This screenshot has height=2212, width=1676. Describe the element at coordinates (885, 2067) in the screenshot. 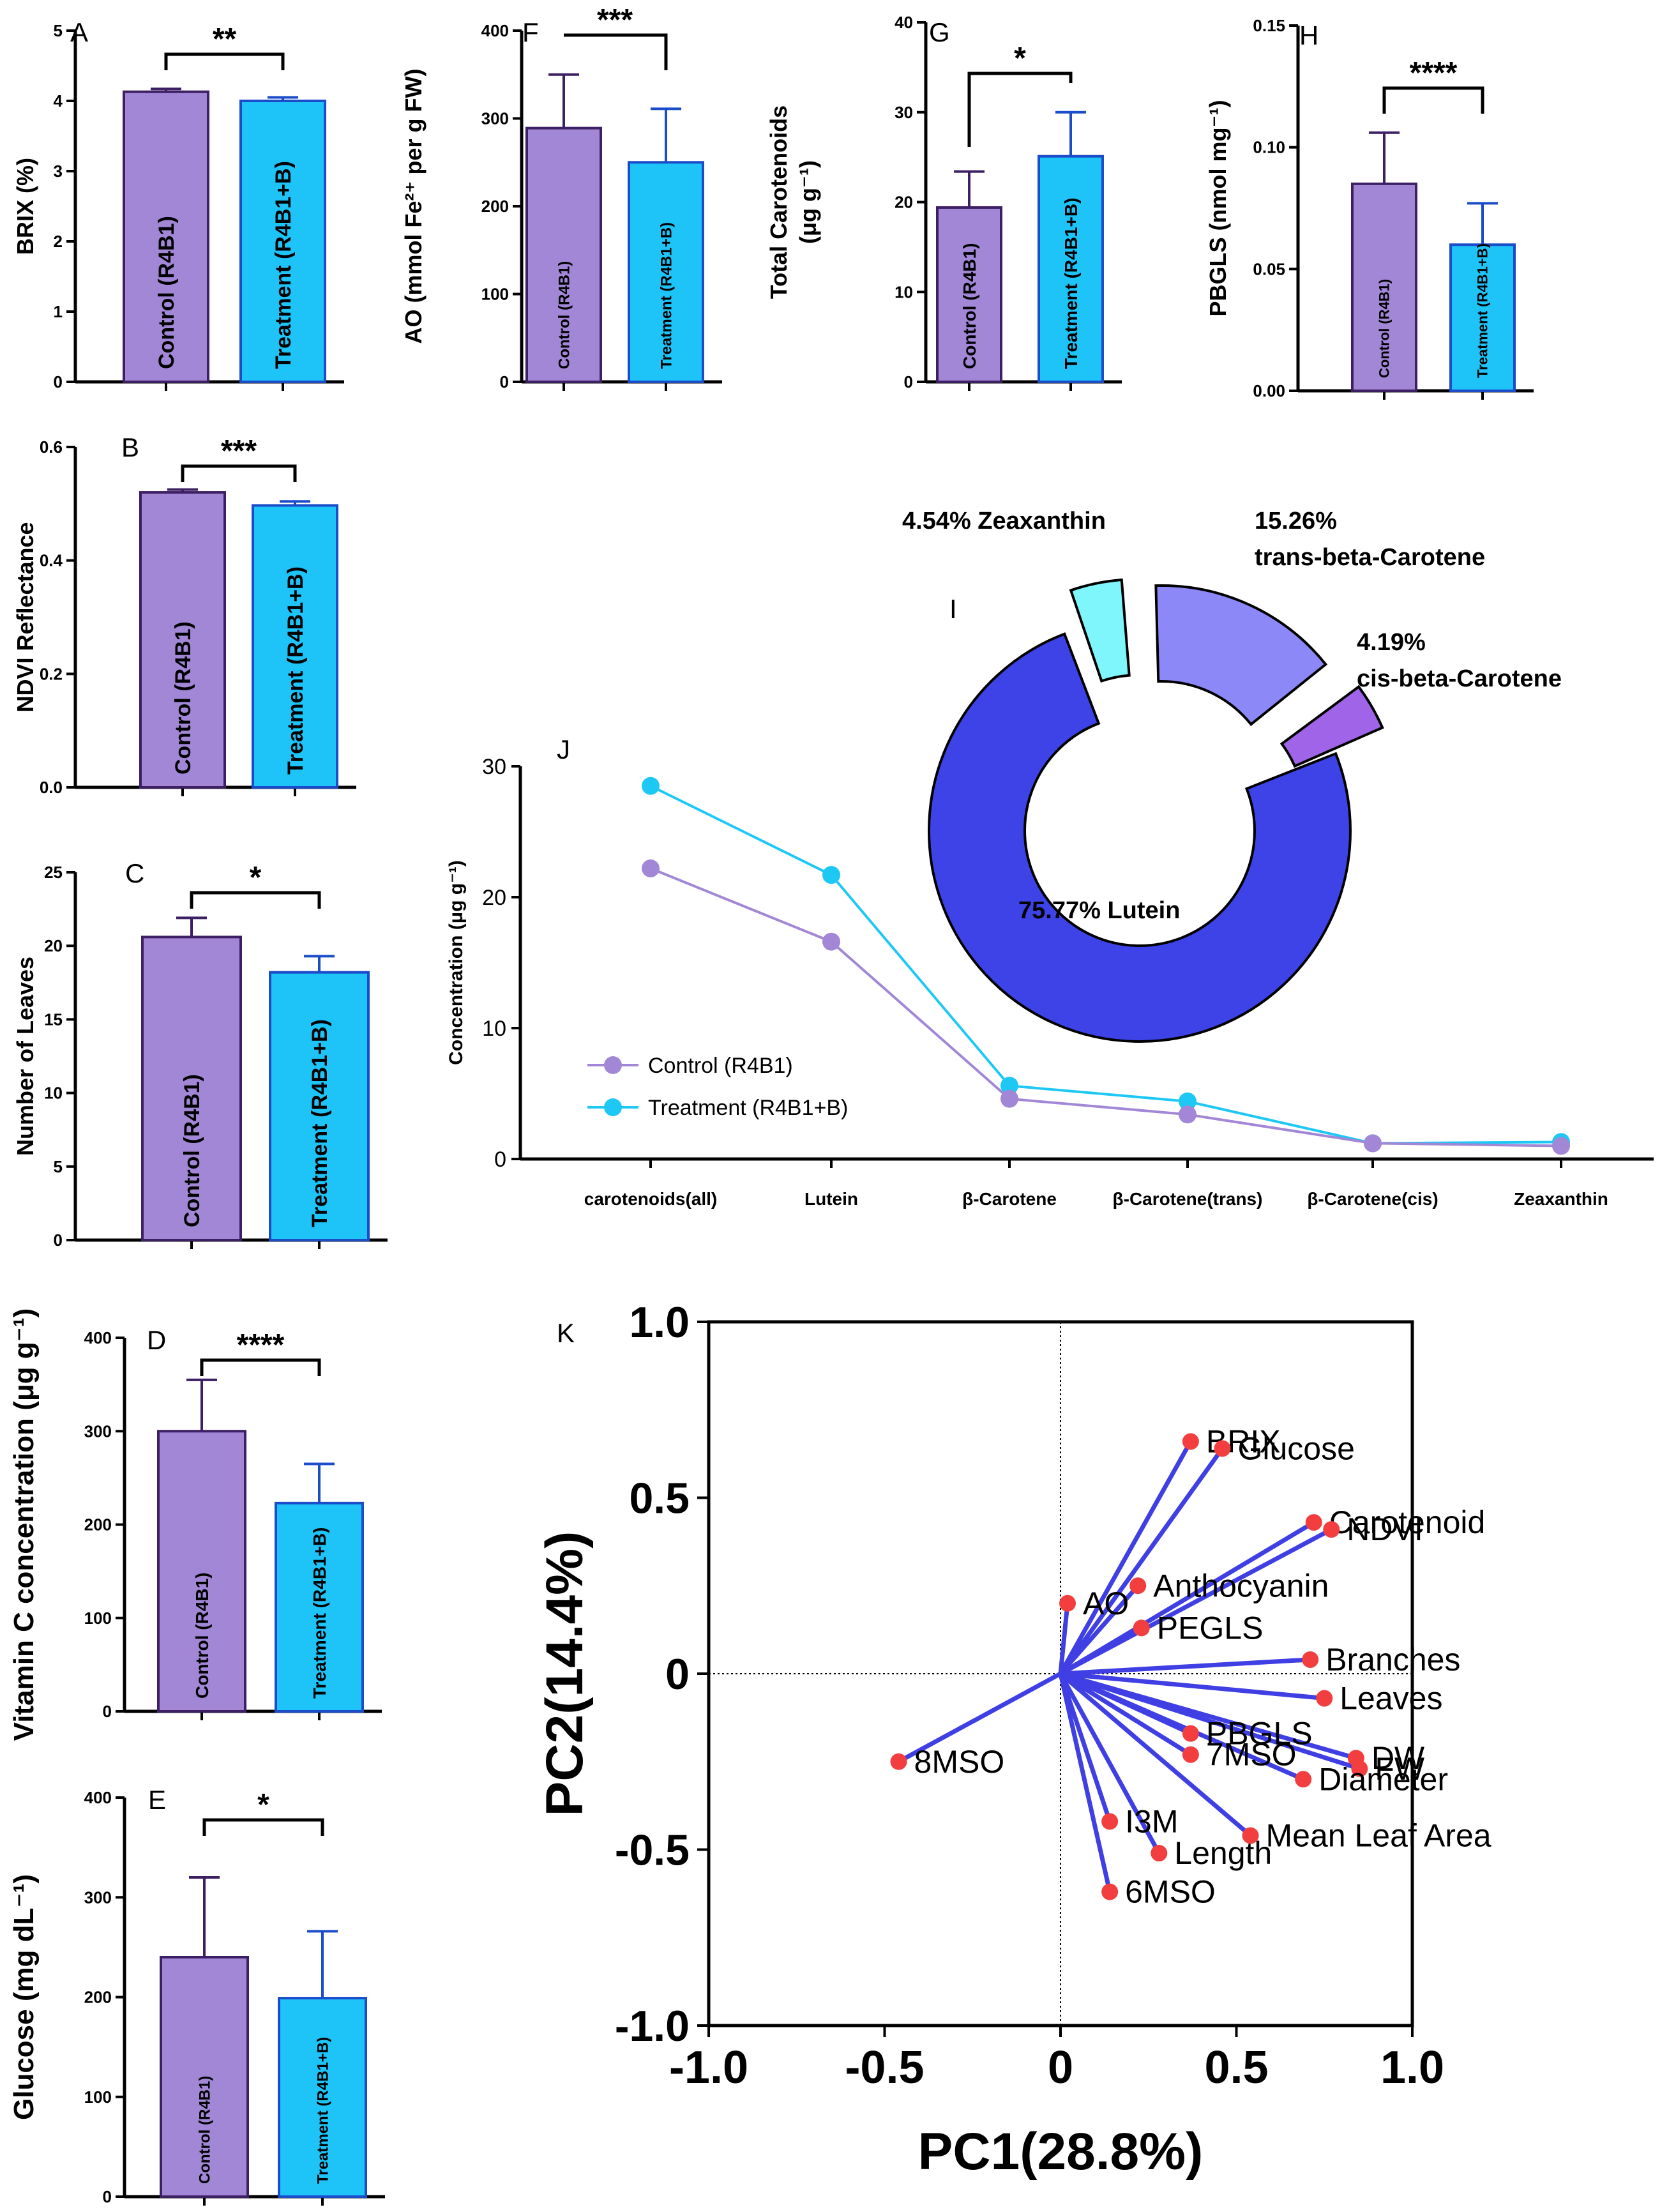

I see `x-tick-label: -0.5` at that location.